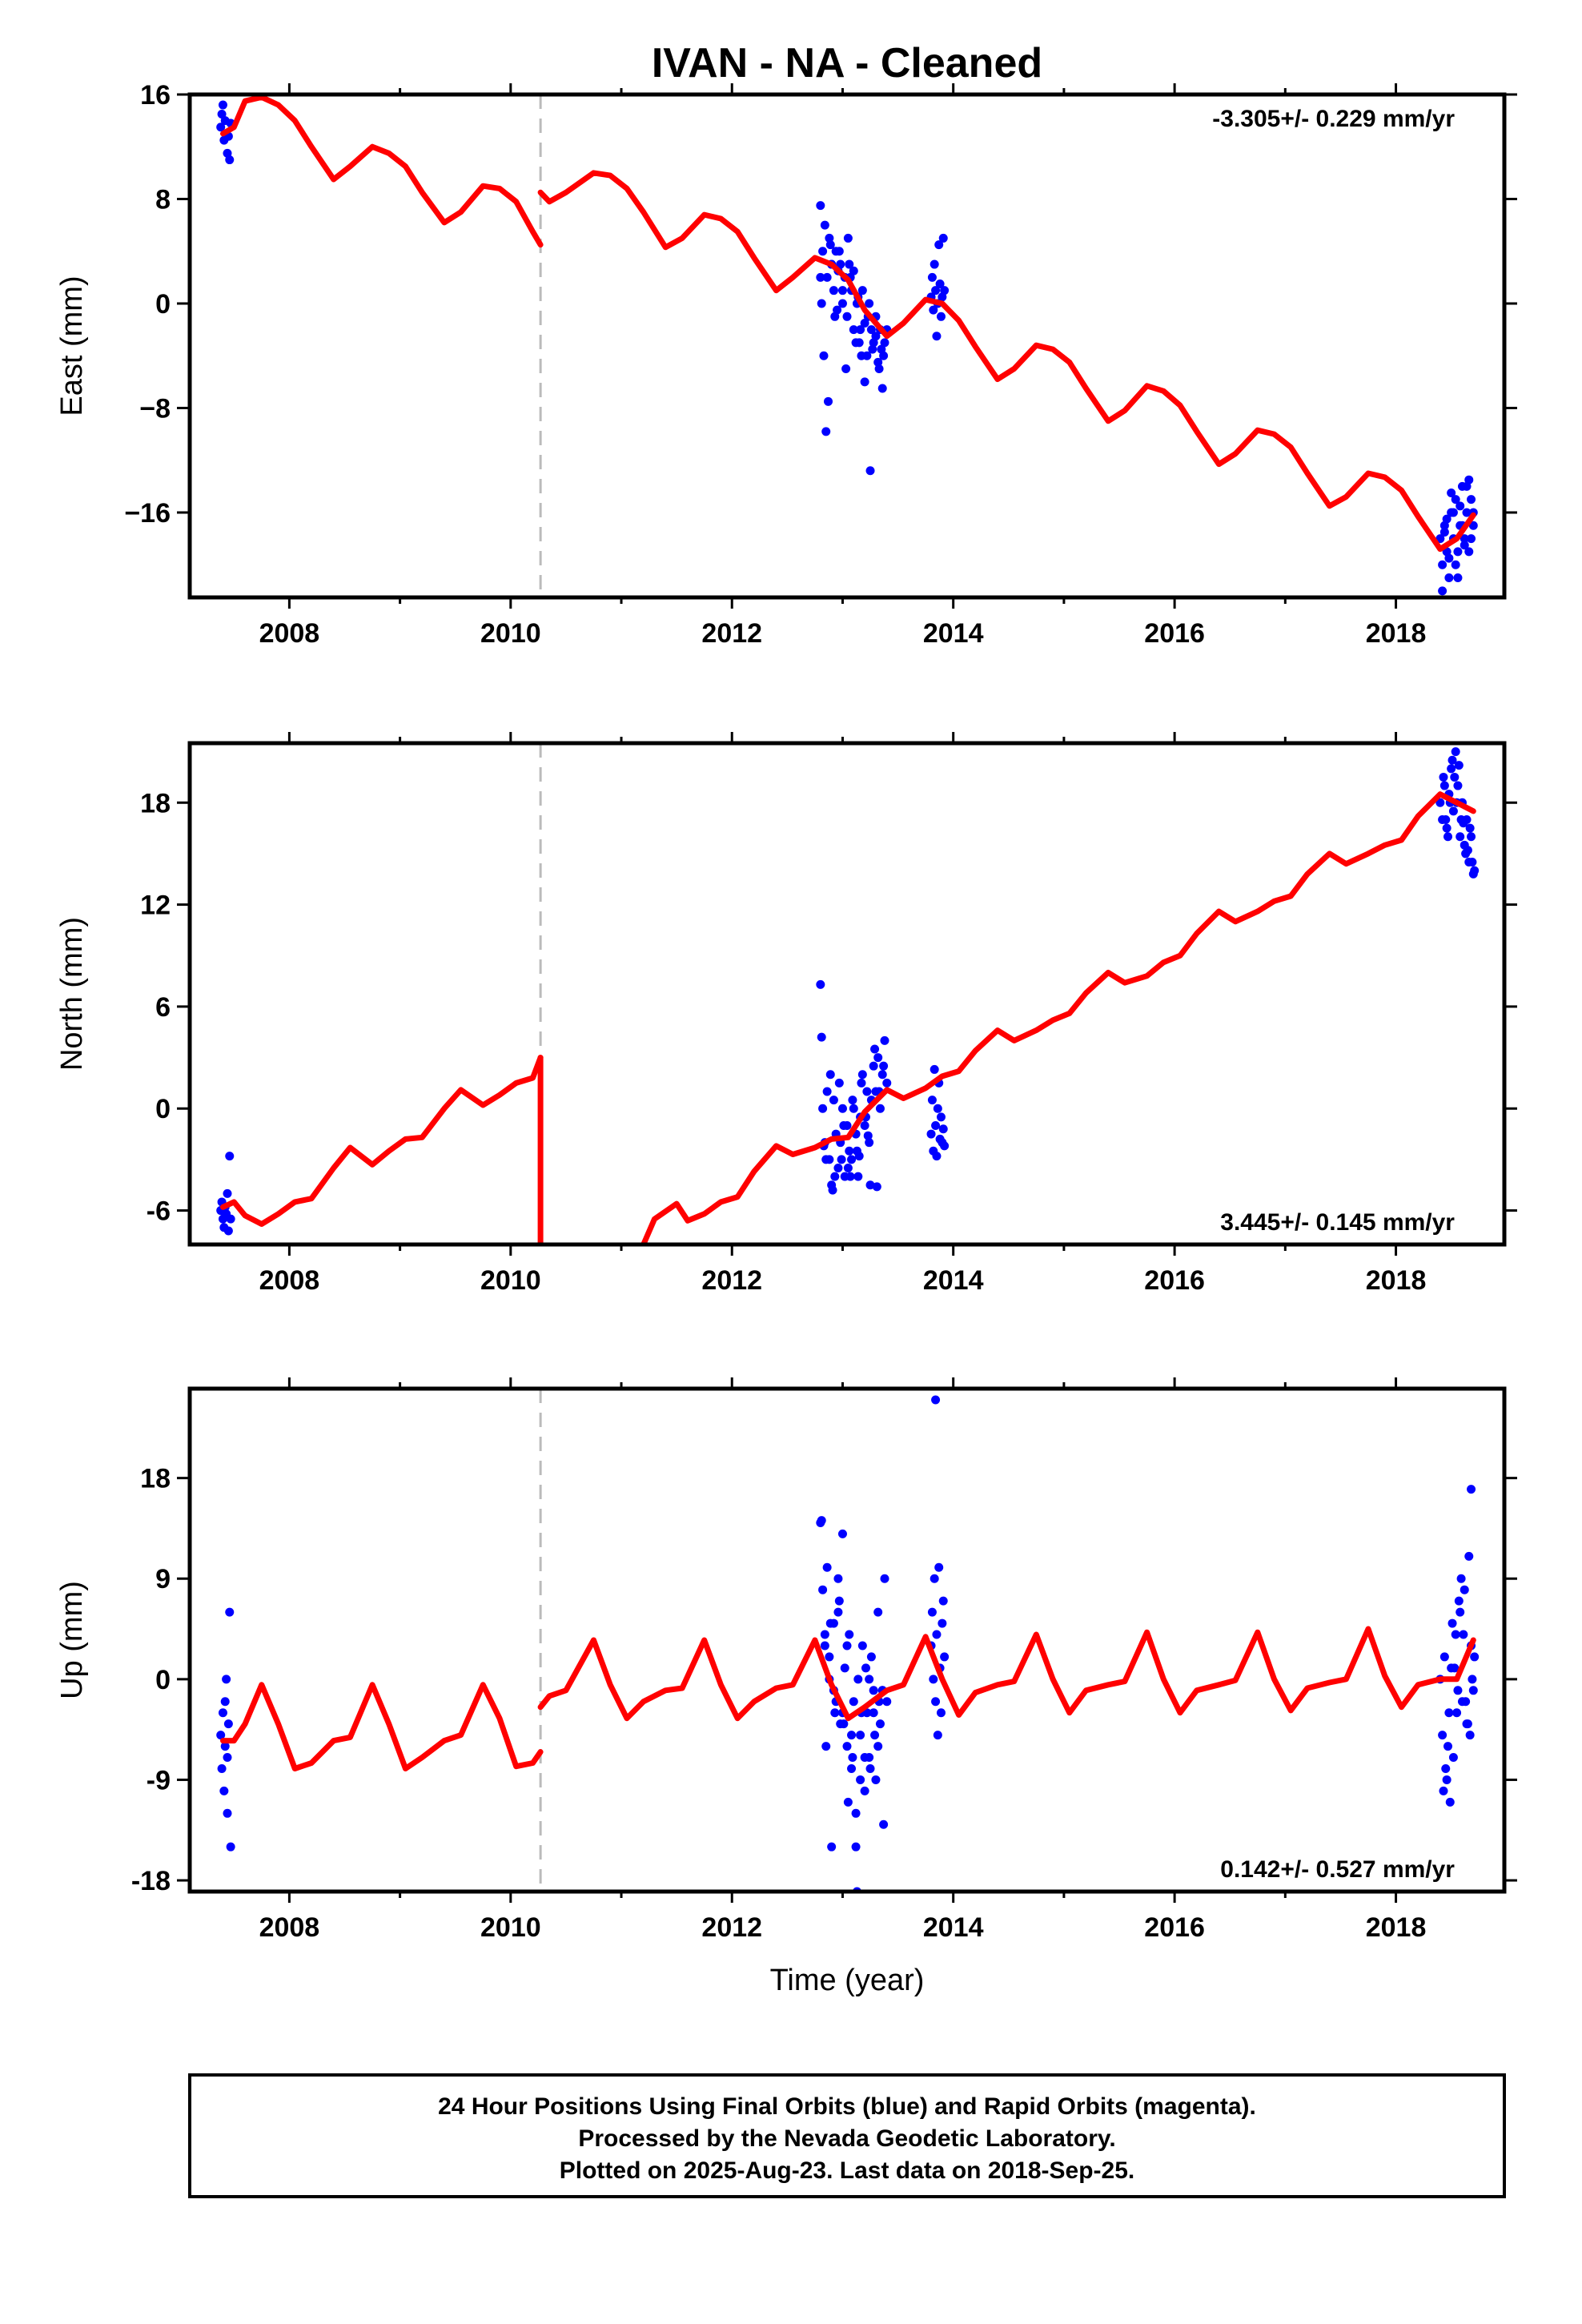  I want to click on rate-label: -3.305+/- 0.229 mm/yr, so click(1333, 119).